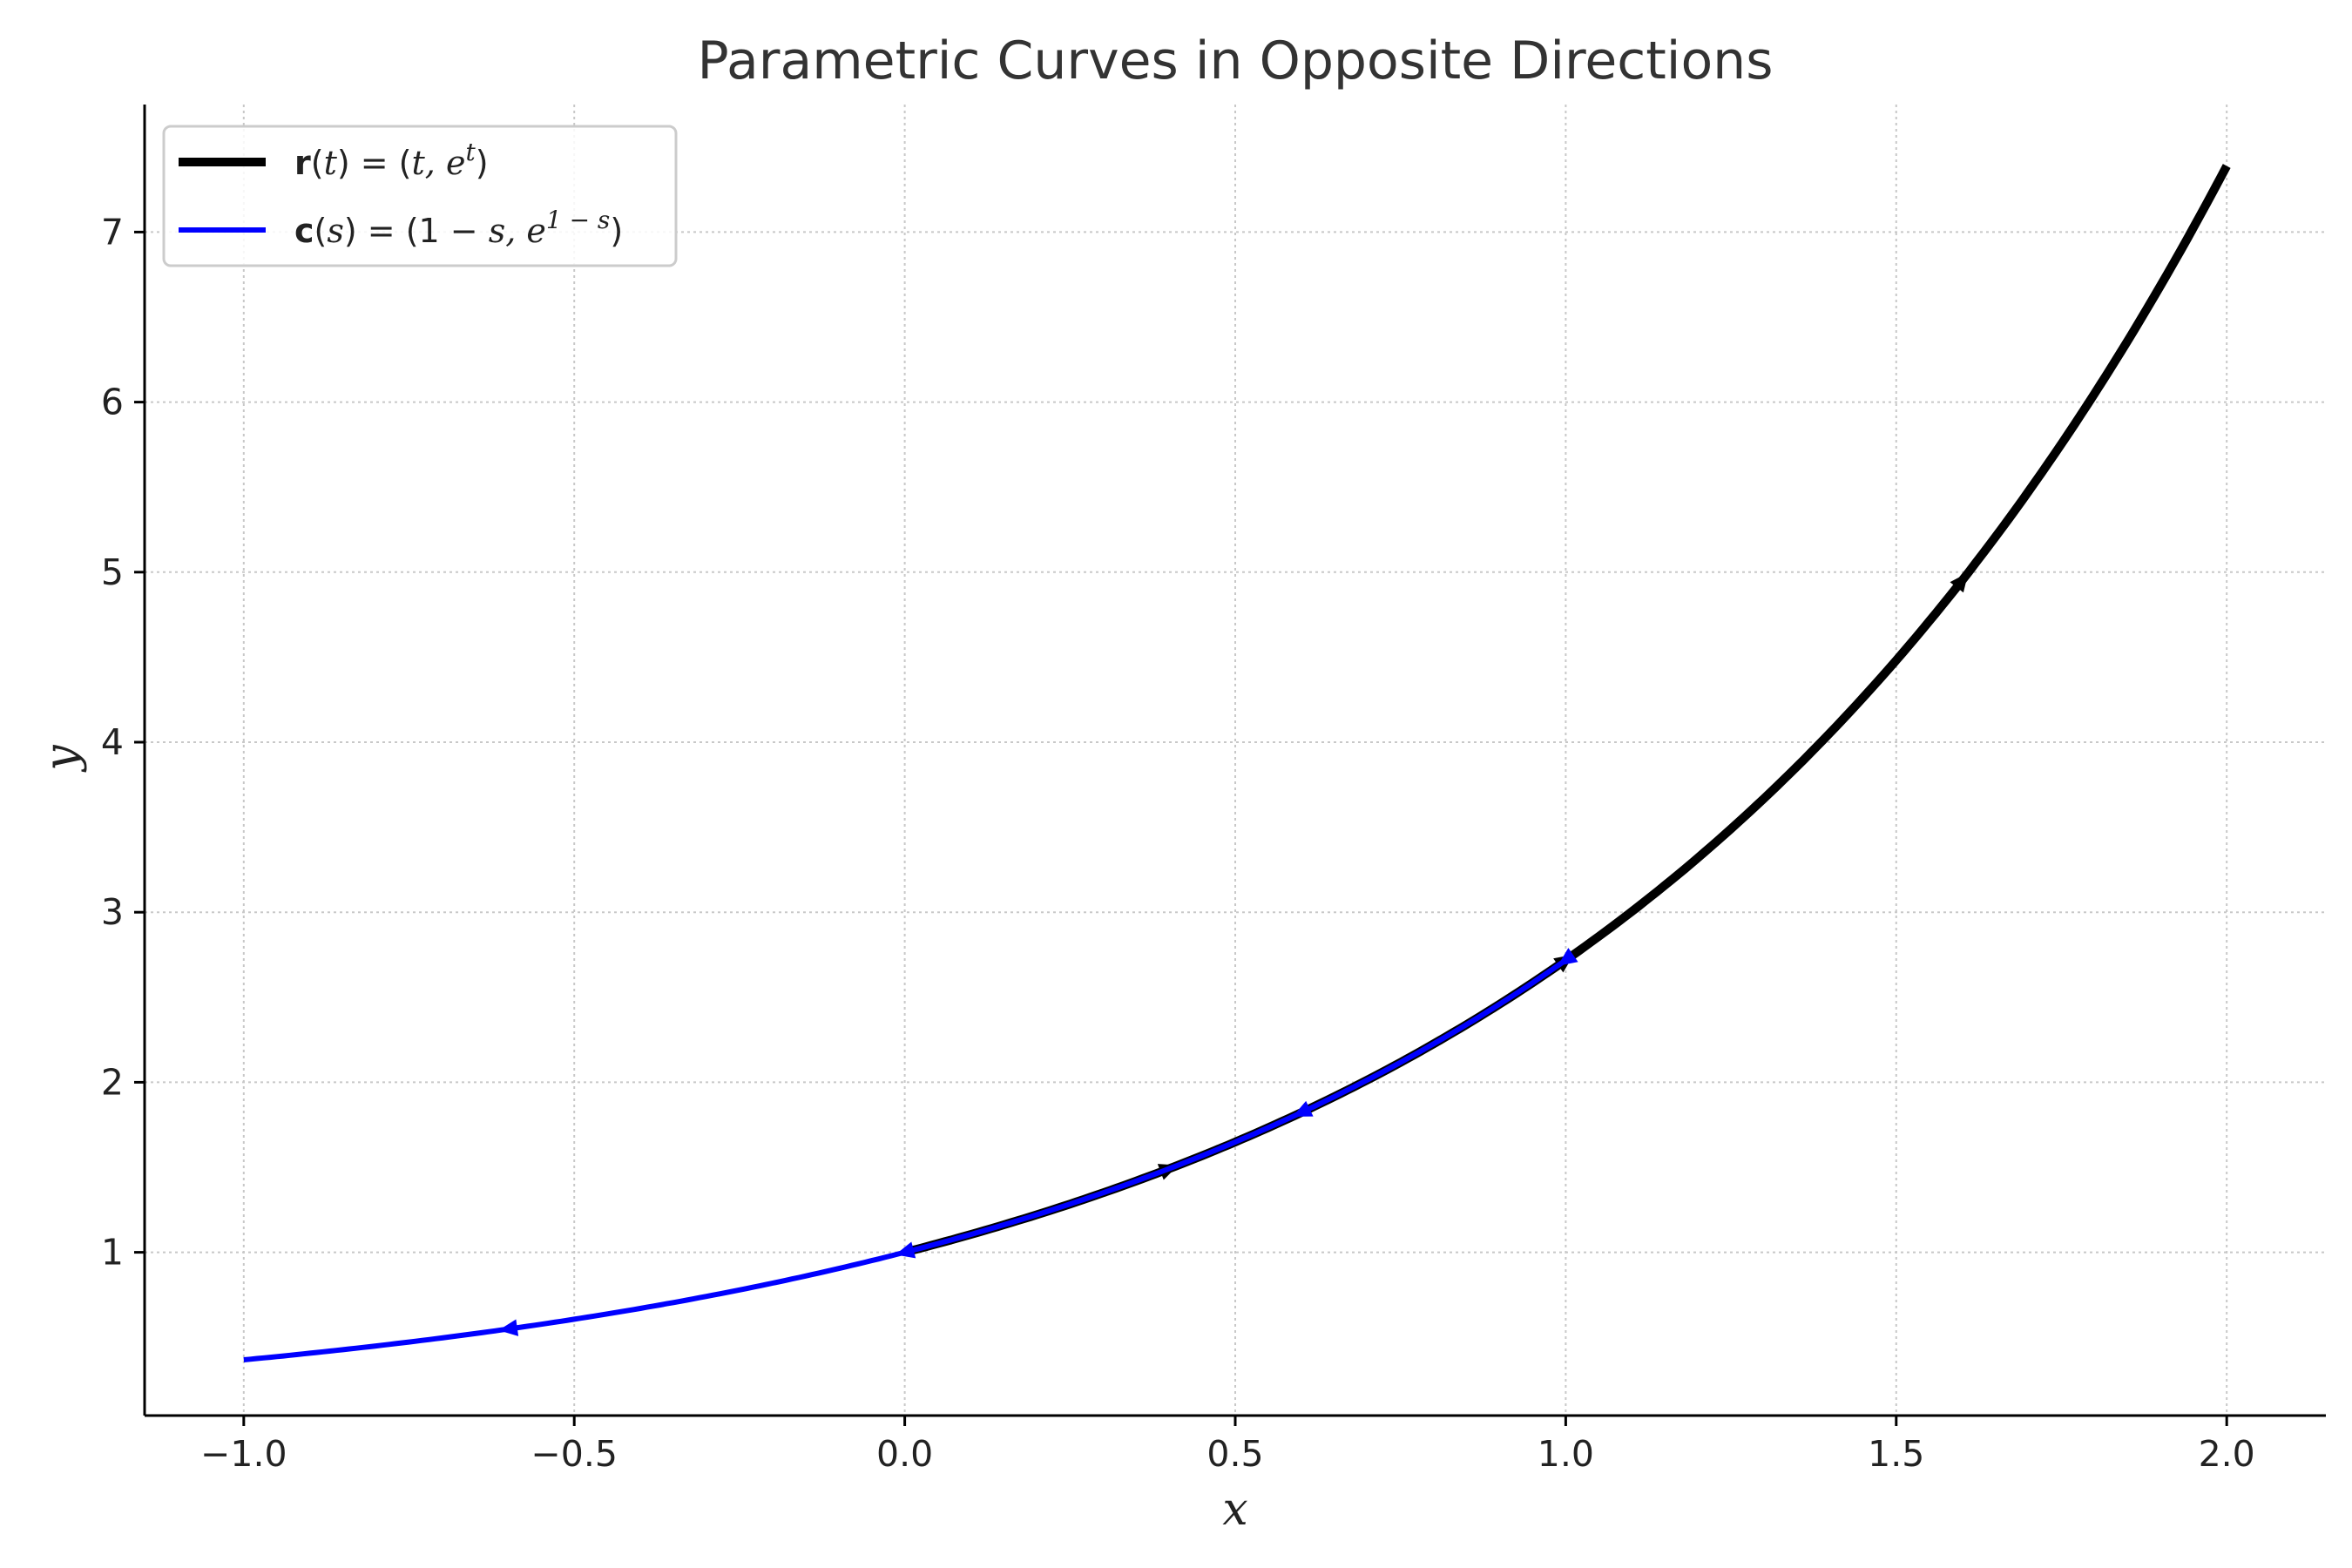 Image resolution: width=2352 pixels, height=1568 pixels. Describe the element at coordinates (243, 1454) in the screenshot. I see `x-tick-label-0: −1.0` at that location.